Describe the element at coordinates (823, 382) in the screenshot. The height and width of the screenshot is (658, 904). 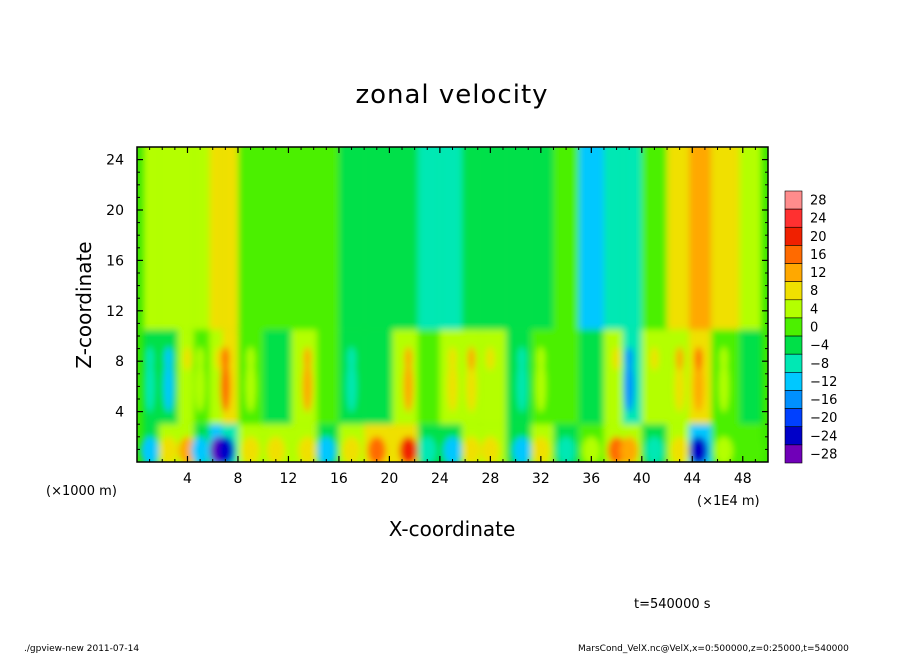
I see `colorbar-label: −12` at that location.